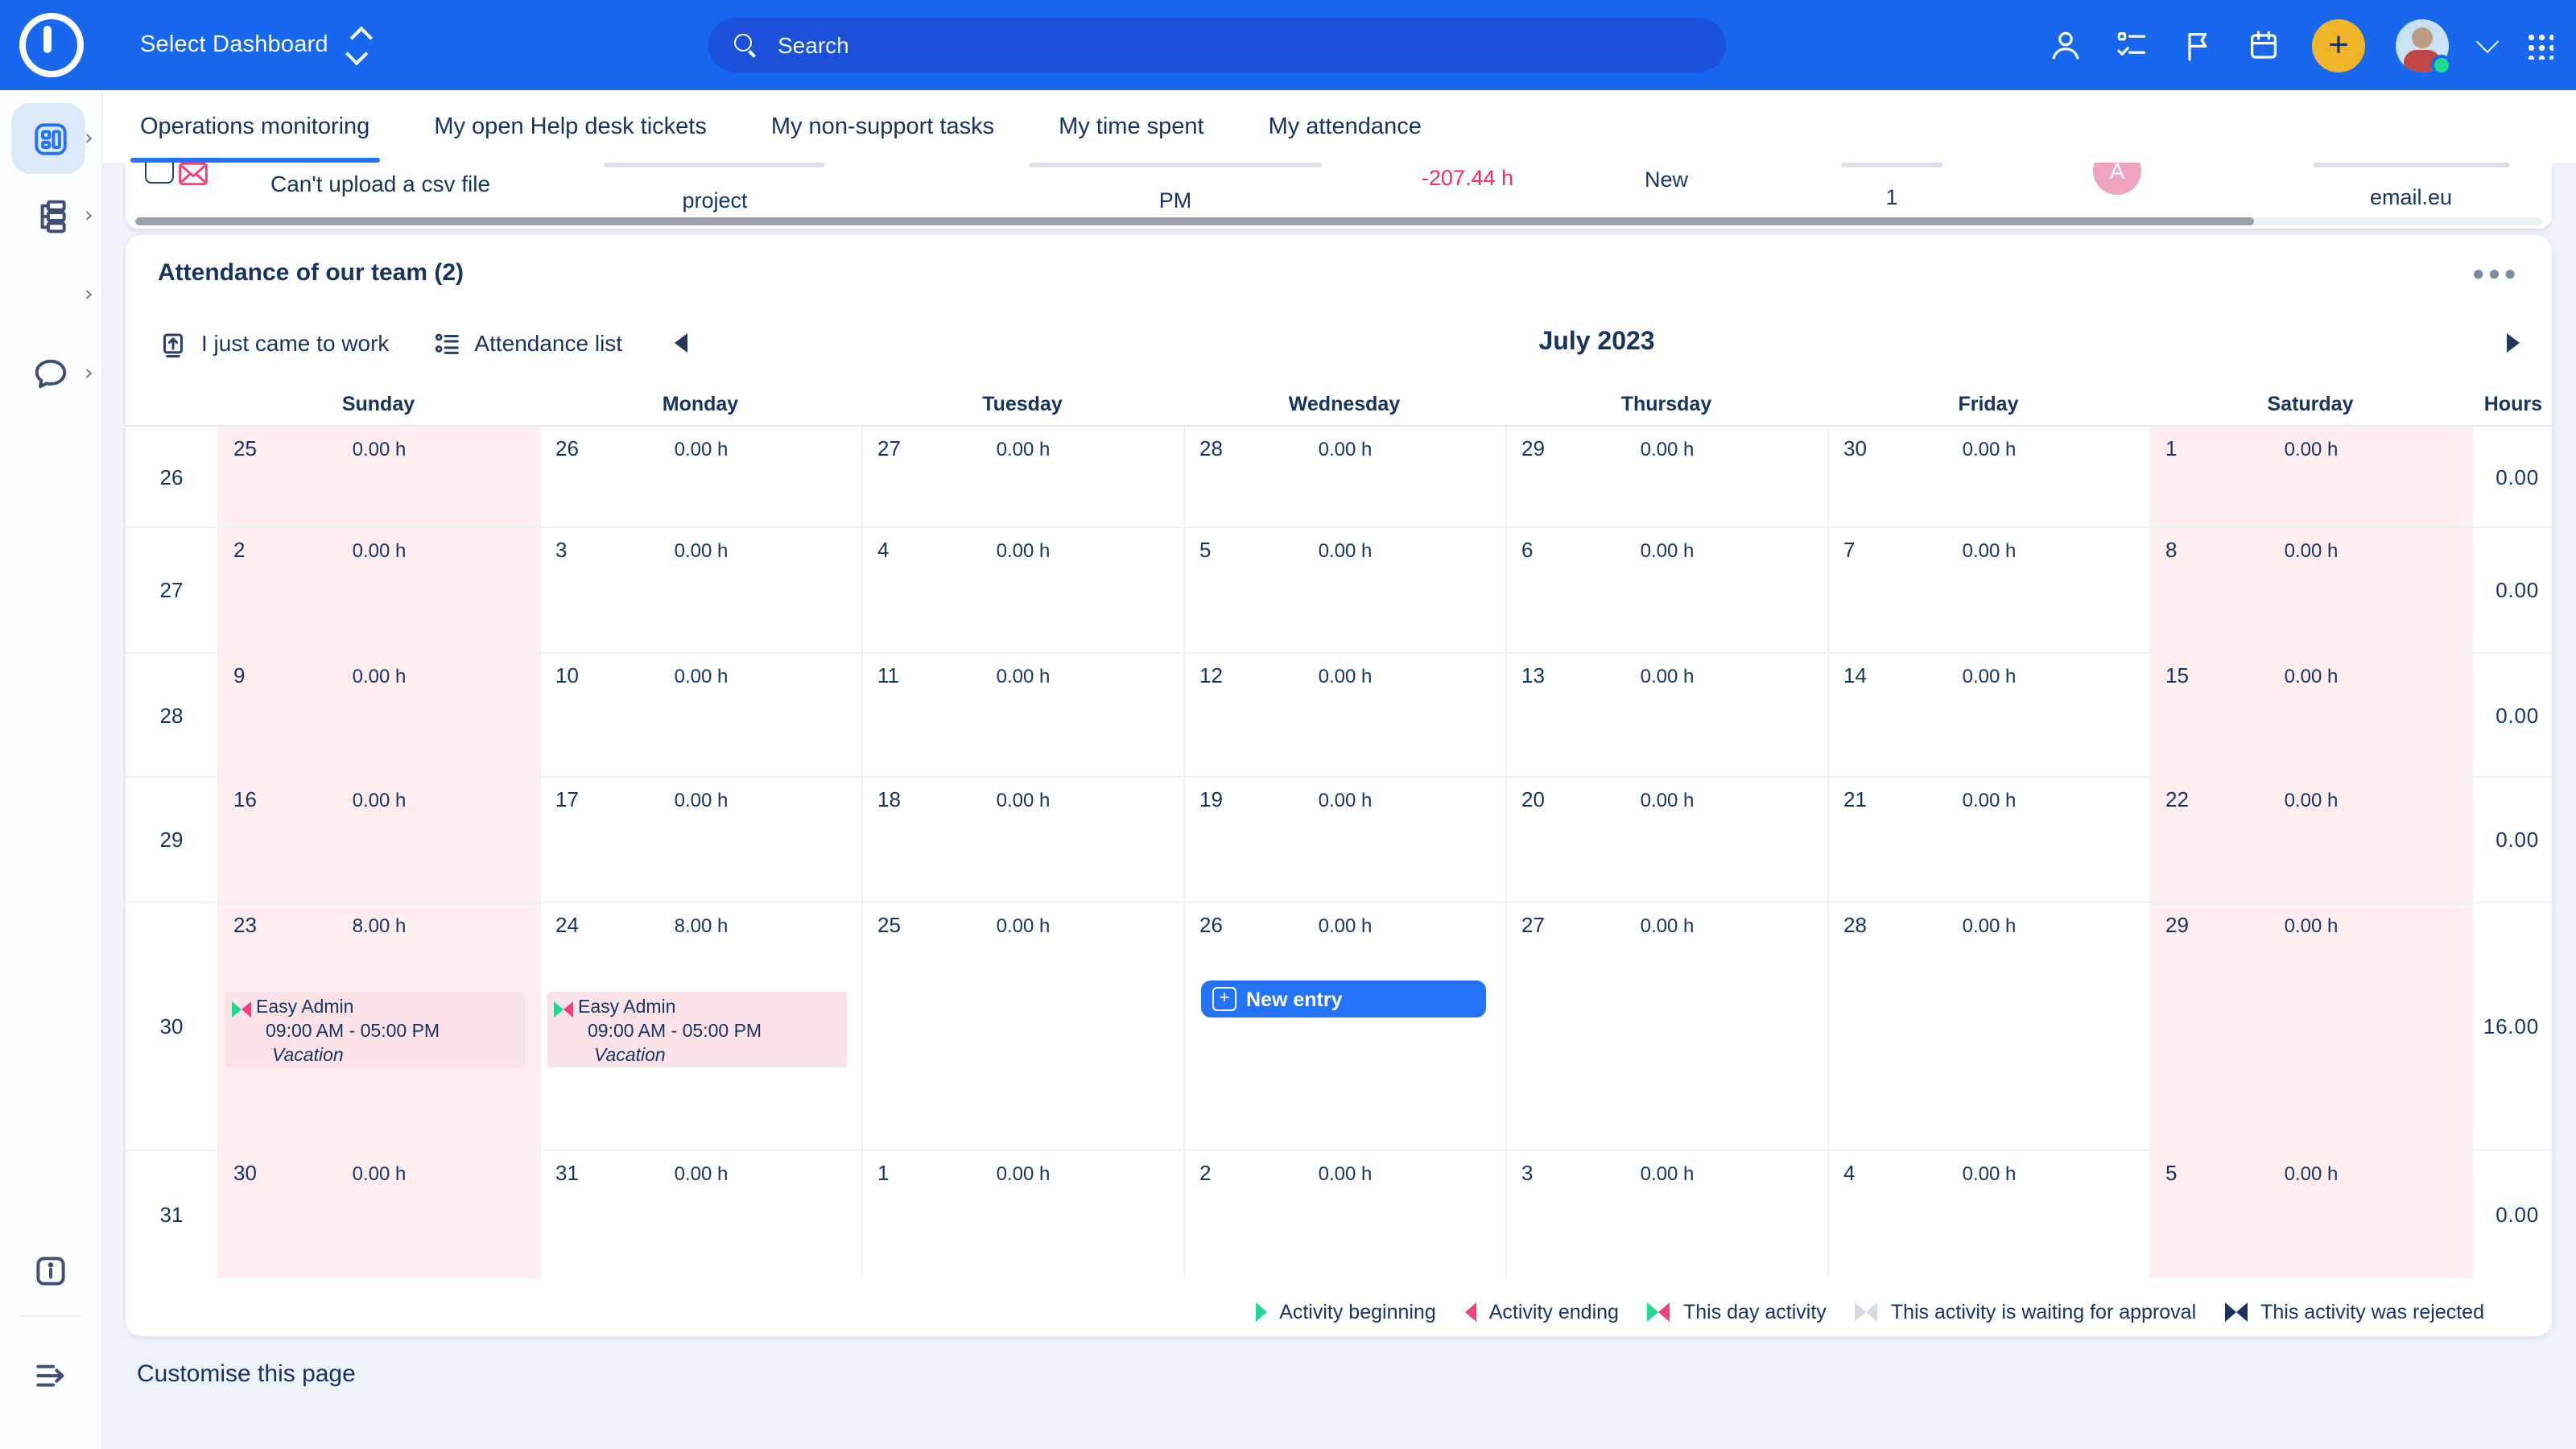 This screenshot has width=2576, height=1449. What do you see at coordinates (50, 1375) in the screenshot?
I see `sidebar-collapse-toggle` at bounding box center [50, 1375].